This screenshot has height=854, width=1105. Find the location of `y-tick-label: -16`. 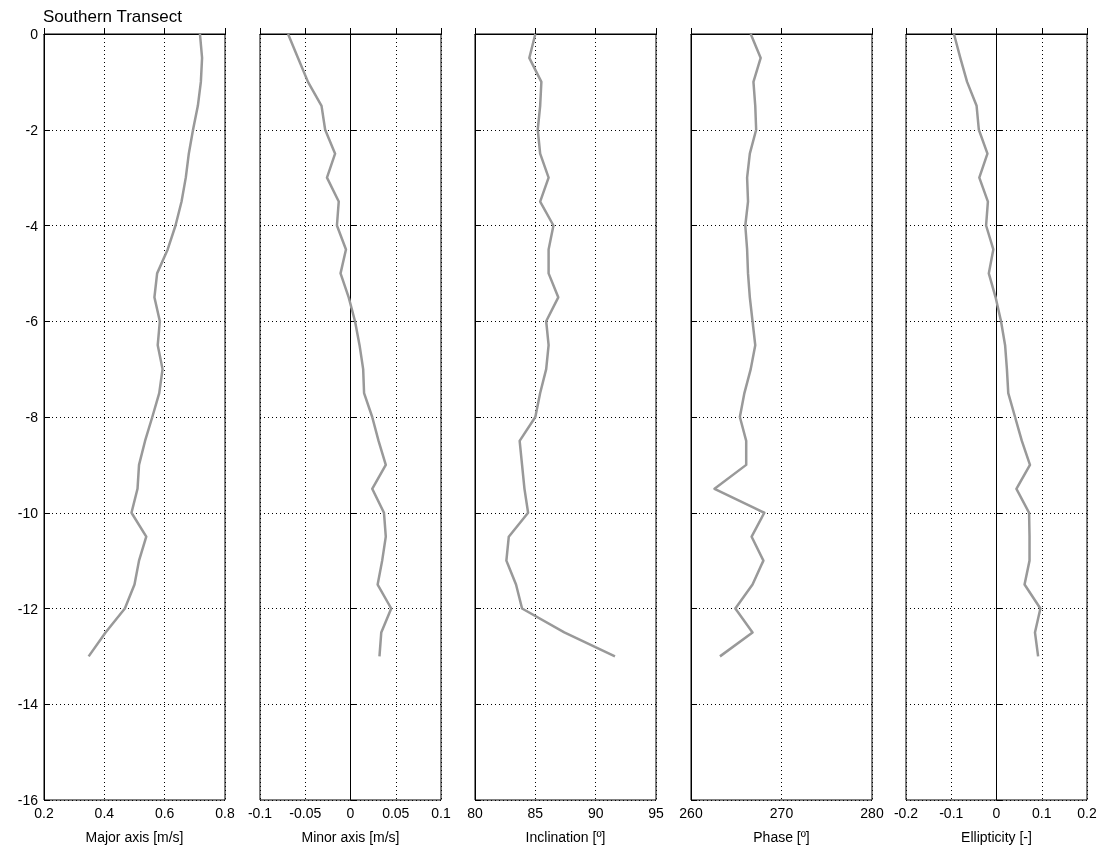

y-tick-label: -16 is located at coordinates (28, 800).